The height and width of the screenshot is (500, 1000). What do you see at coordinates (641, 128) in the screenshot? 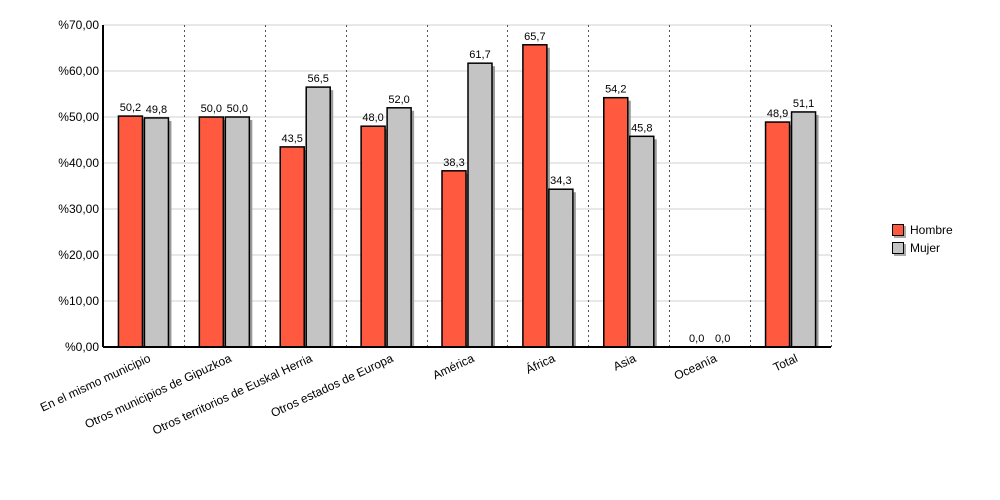
I see `data-label: 45,8` at bounding box center [641, 128].